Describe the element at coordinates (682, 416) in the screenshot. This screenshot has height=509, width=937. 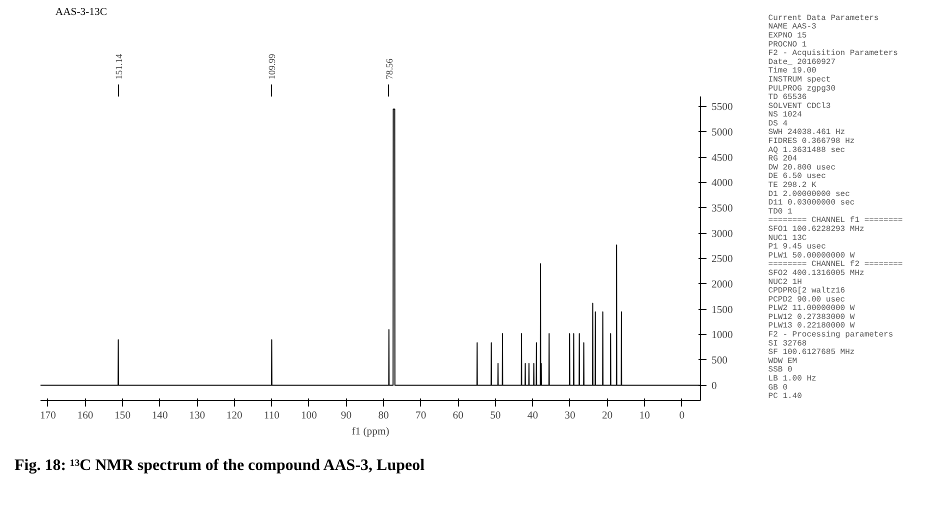
I see `x-tick-label: 0` at that location.